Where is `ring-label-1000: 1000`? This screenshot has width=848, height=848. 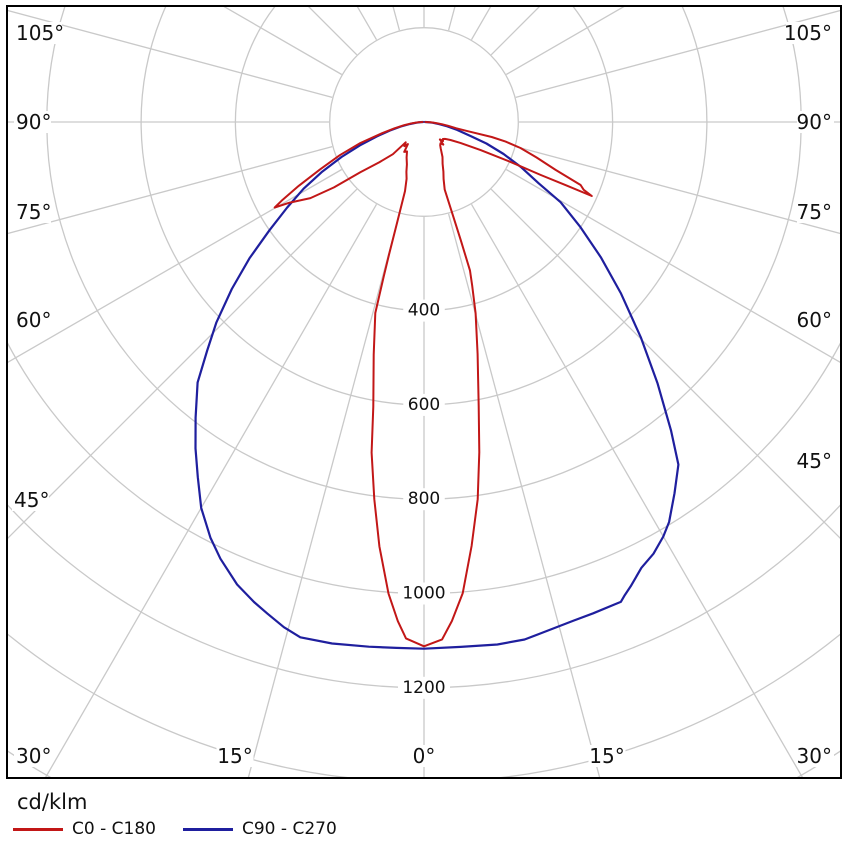 ring-label-1000: 1000 is located at coordinates (423, 594).